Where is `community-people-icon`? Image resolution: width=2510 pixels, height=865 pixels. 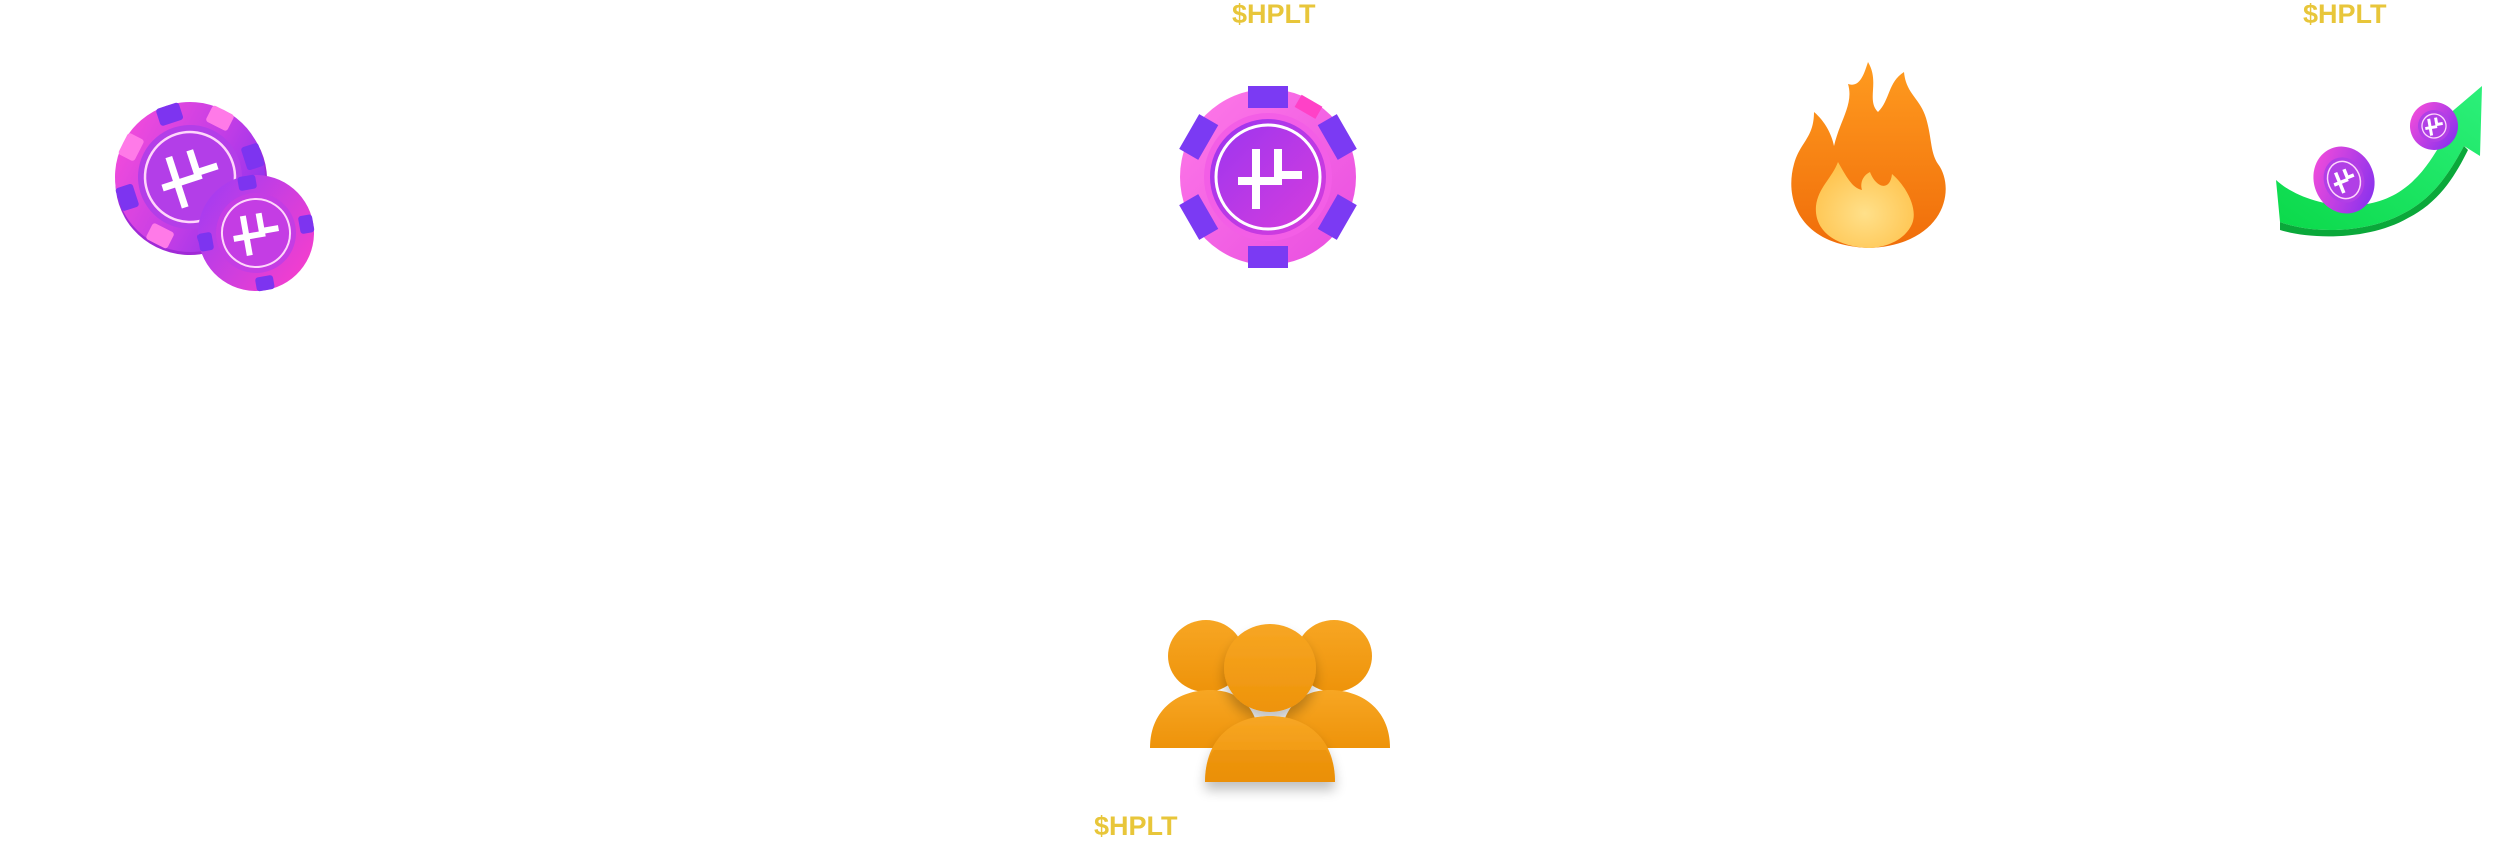 community-people-icon is located at coordinates (1270, 704).